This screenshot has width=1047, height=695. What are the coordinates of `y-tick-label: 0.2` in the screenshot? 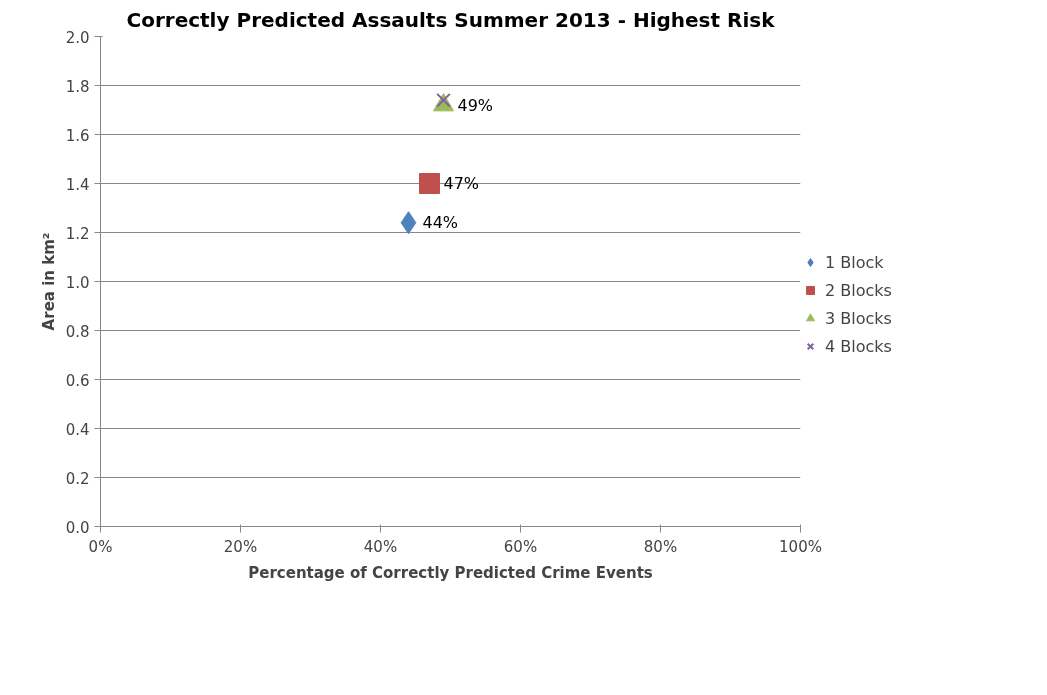 It's located at (77, 478).